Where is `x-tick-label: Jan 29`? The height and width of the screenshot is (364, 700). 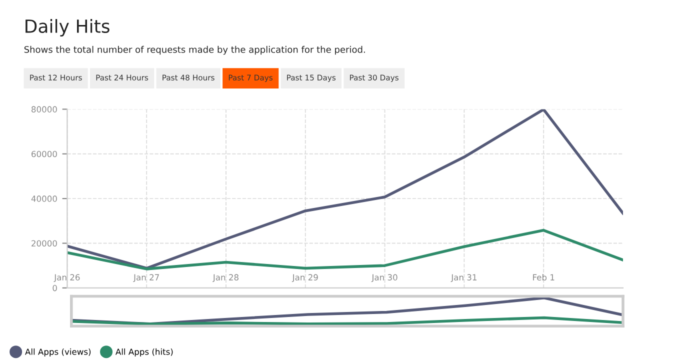 x-tick-label: Jan 29 is located at coordinates (305, 278).